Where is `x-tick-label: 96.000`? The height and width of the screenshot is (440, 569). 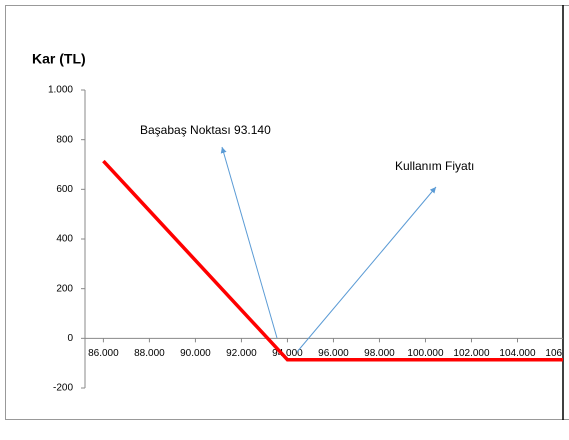 x-tick-label: 96.000 is located at coordinates (333, 353).